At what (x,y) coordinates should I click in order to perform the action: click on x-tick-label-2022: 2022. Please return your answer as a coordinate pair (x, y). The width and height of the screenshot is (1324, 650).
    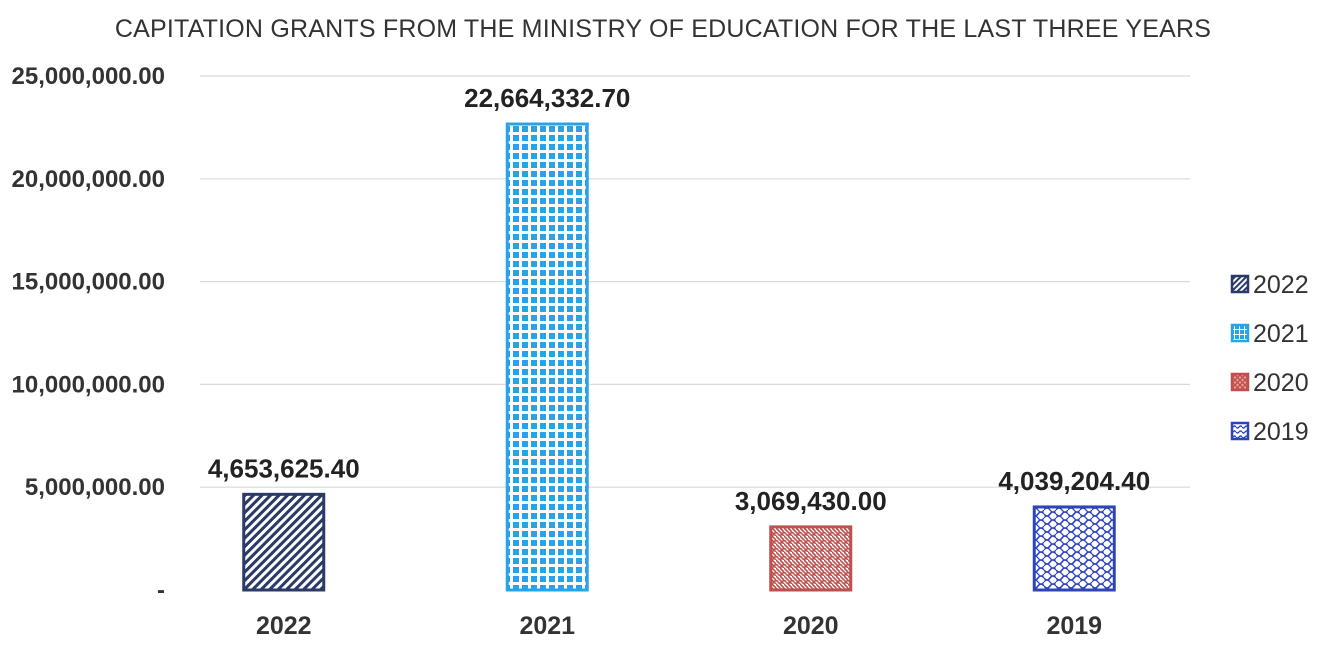
    Looking at the image, I should click on (284, 626).